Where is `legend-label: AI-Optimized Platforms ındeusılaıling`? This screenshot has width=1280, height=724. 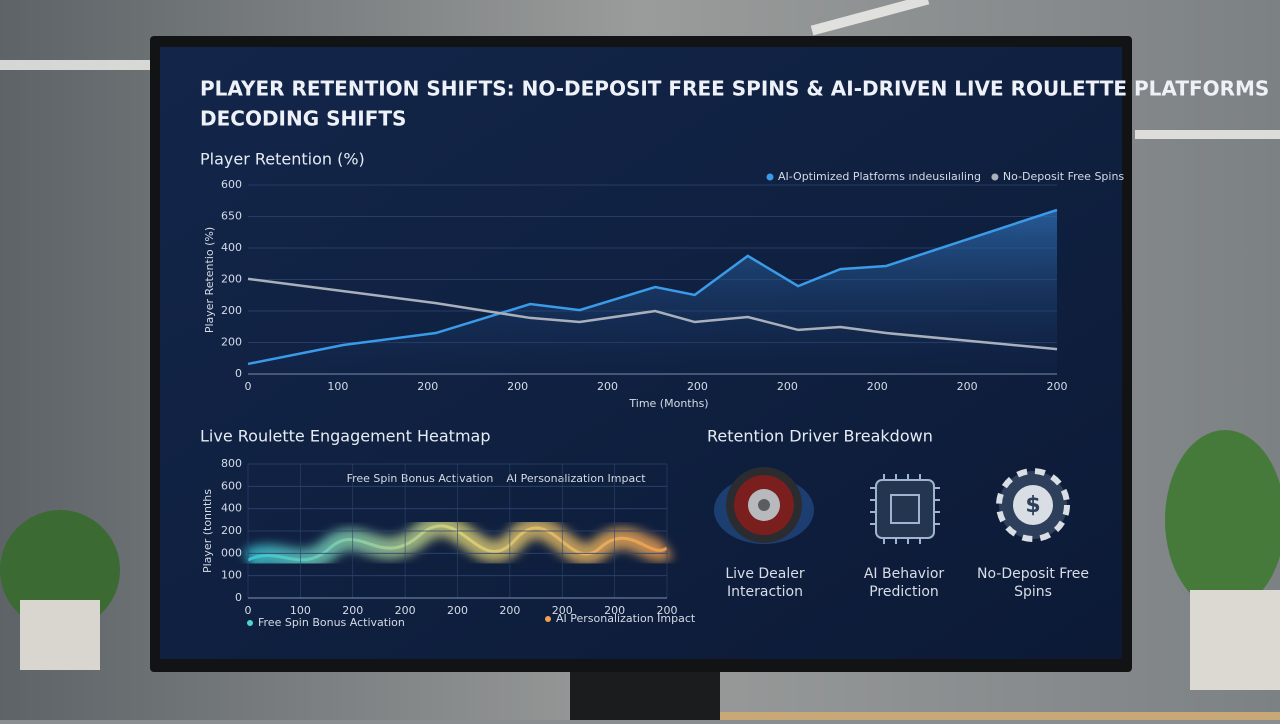
legend-label: AI-Optimized Platforms ındeusılaıling is located at coordinates (879, 176).